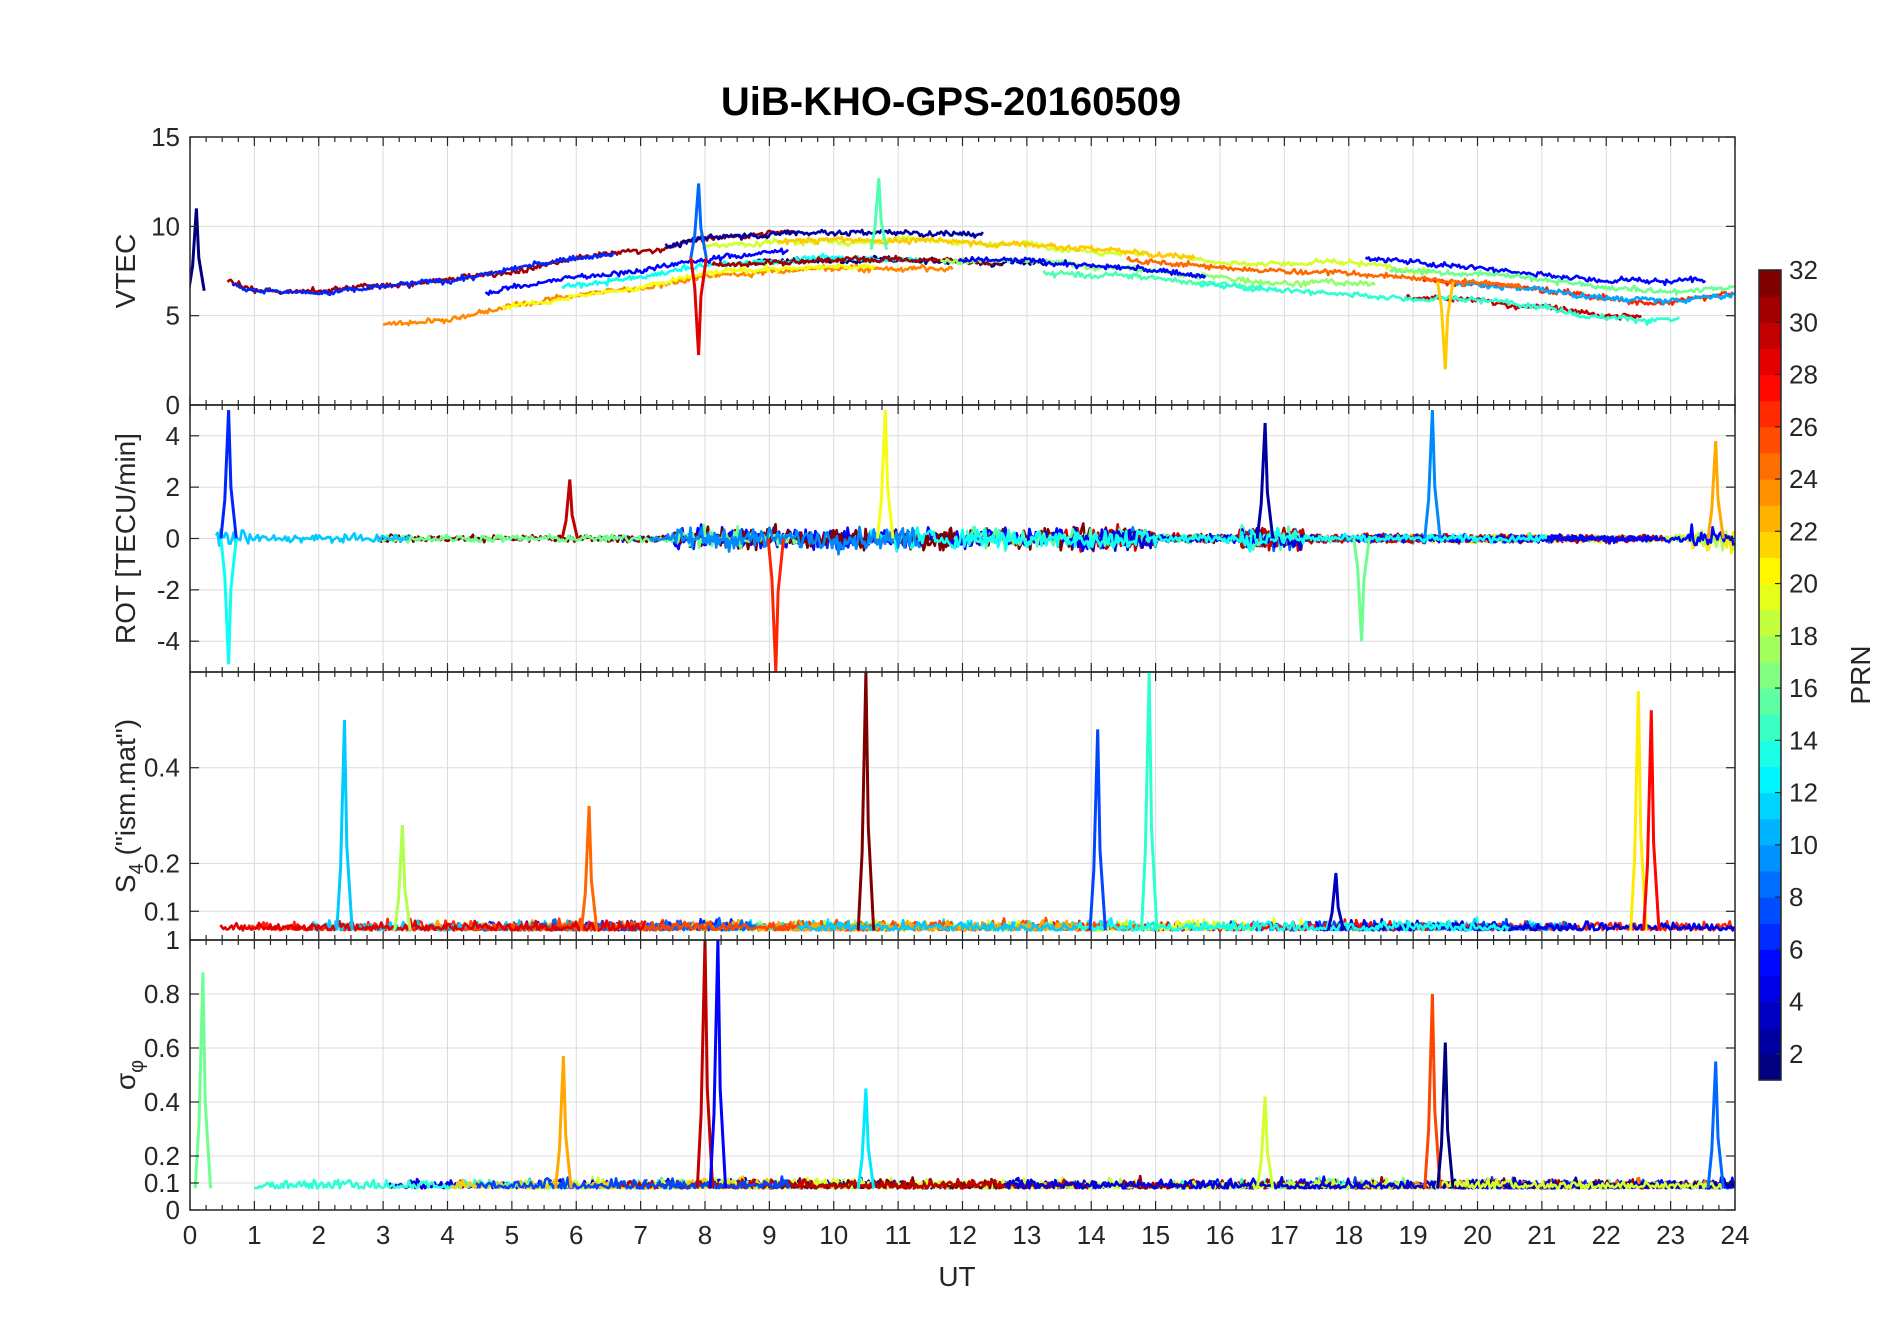  I want to click on x-tick-label: 14, so click(1091, 1235).